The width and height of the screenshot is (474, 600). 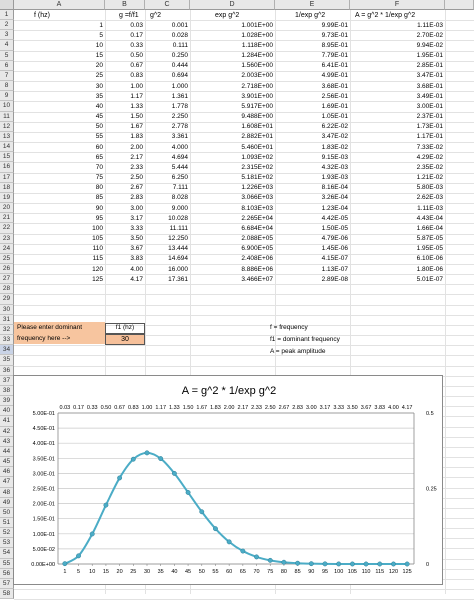 What do you see at coordinates (257, 239) in the screenshot?
I see `cell-exp: 2.088E+05` at bounding box center [257, 239].